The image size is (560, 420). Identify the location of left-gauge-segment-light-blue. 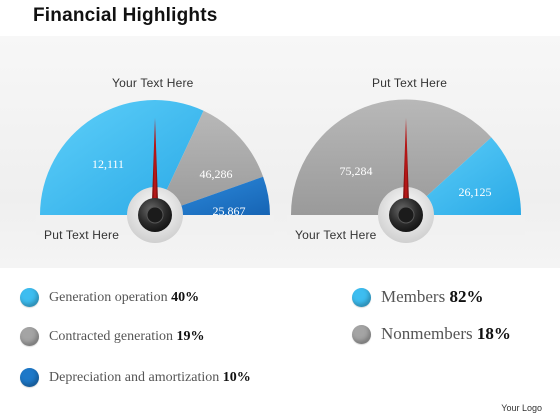
(122, 157).